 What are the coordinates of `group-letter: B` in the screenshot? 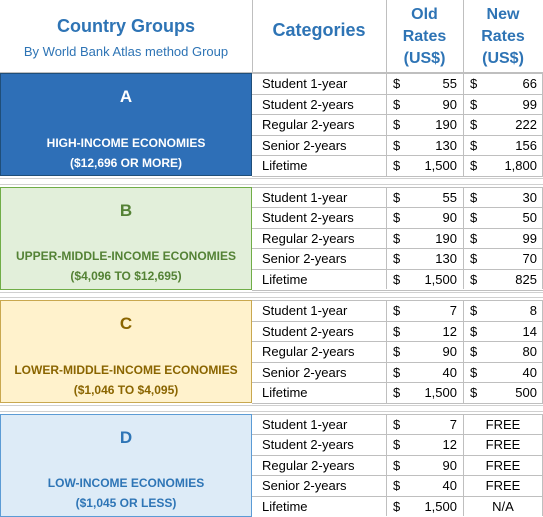 It's located at (126, 210).